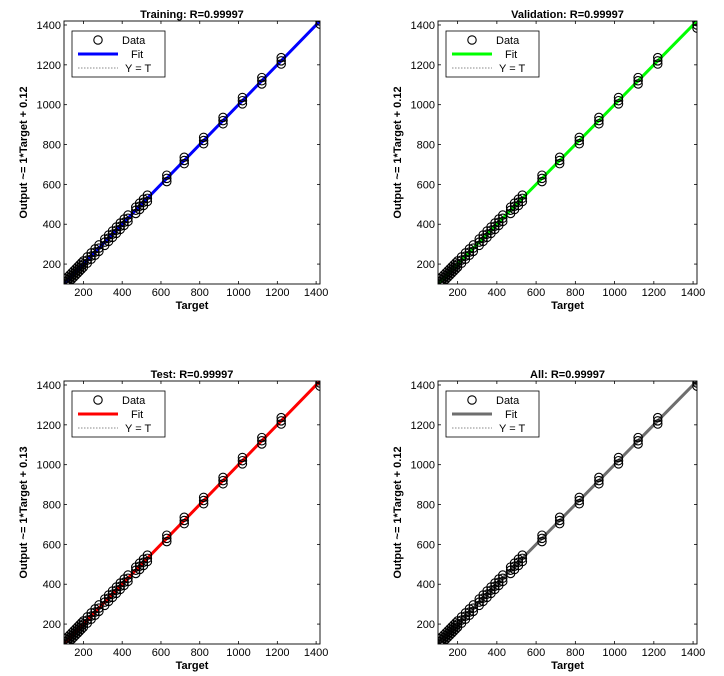 The width and height of the screenshot is (724, 676). What do you see at coordinates (423, 106) in the screenshot?
I see `y-tick-label: 1000` at bounding box center [423, 106].